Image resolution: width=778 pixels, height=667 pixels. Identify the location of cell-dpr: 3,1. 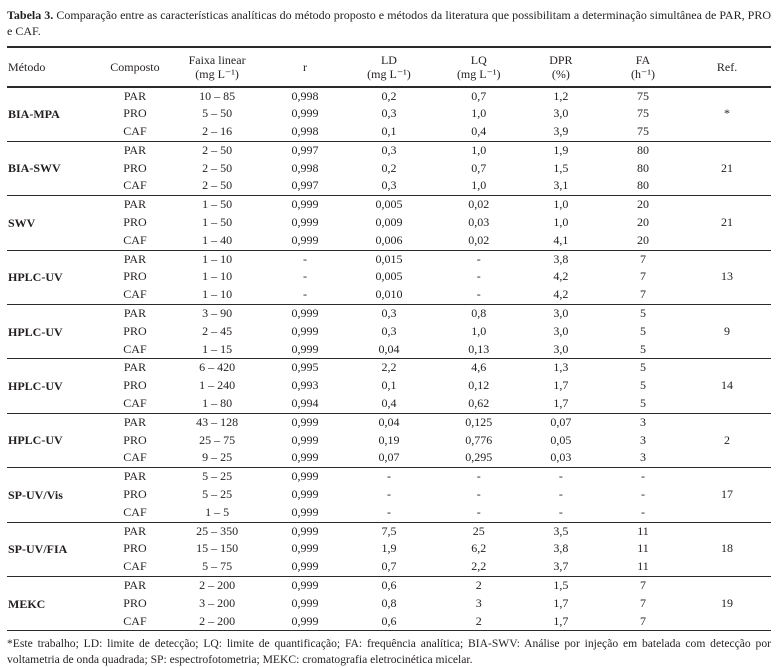
(561, 185).